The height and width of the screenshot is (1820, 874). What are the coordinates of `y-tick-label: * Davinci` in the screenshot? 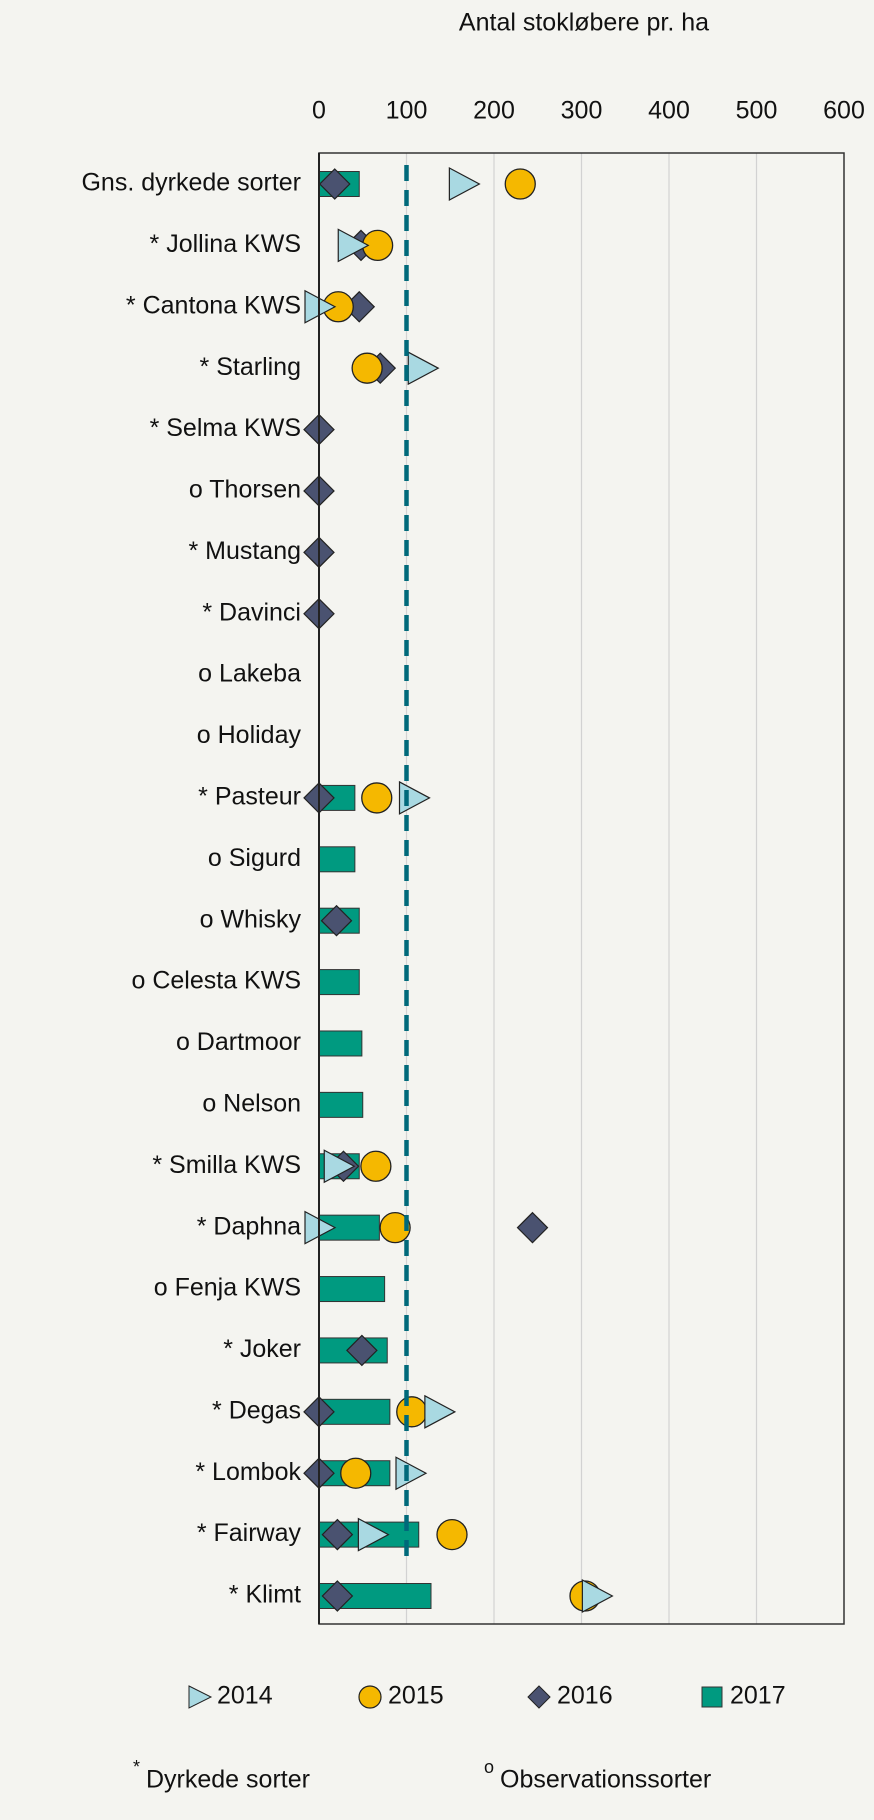 It's located at (251, 612).